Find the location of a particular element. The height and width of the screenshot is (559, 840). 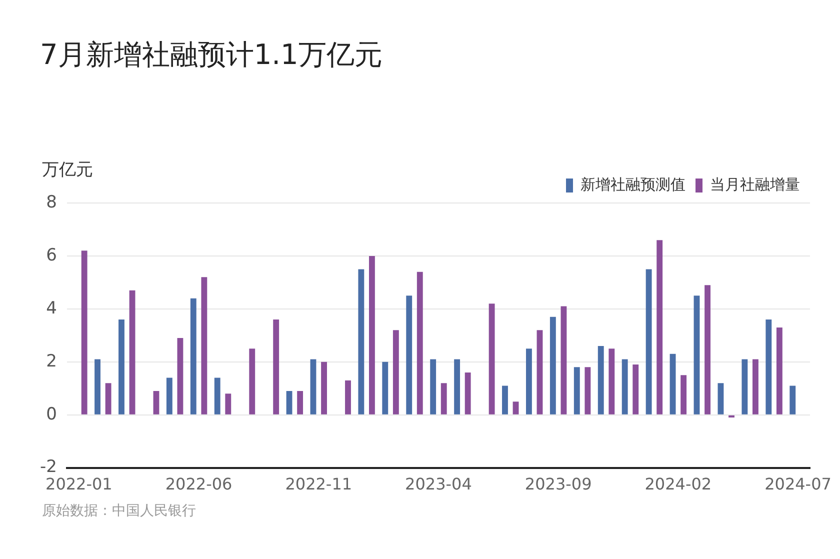

y-axis-title: 万亿元 is located at coordinates (67, 170).